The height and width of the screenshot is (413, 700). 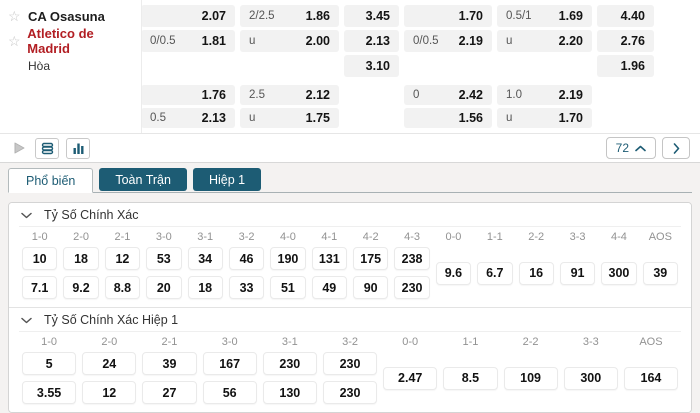 What do you see at coordinates (47, 148) in the screenshot?
I see `stack-view-icon` at bounding box center [47, 148].